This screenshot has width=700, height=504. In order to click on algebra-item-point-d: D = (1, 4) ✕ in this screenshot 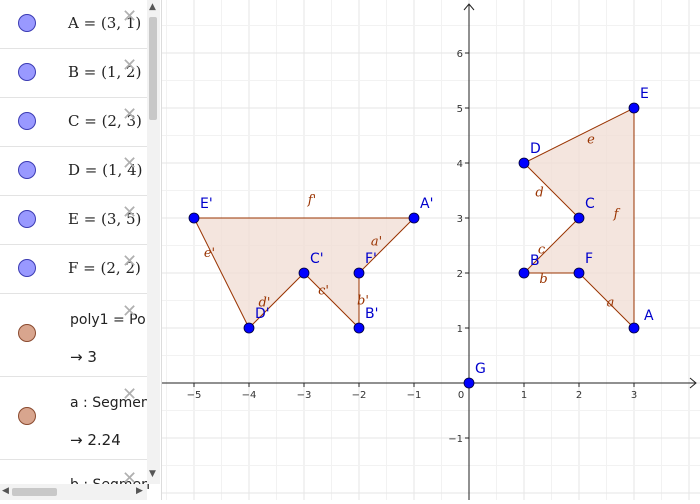, I will do `click(73, 171)`.